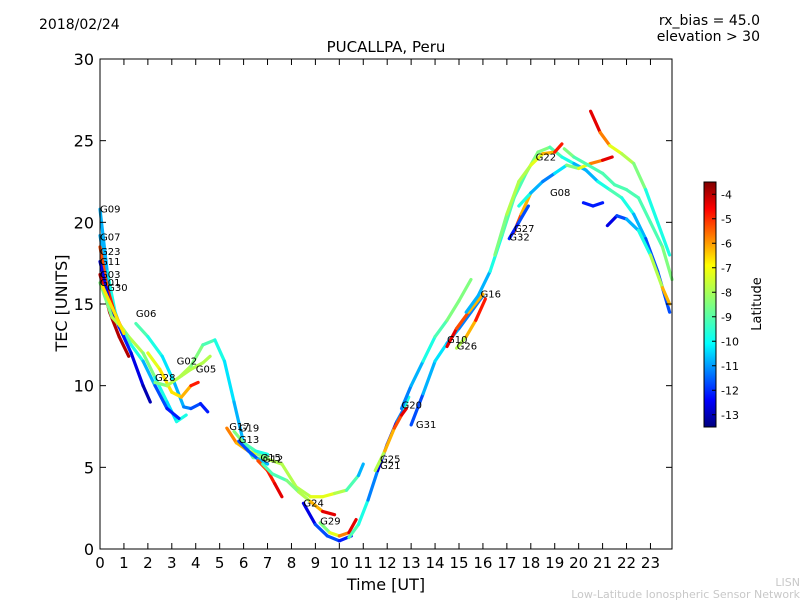  What do you see at coordinates (726, 194) in the screenshot?
I see `colorbar-tick-label: -4` at bounding box center [726, 194].